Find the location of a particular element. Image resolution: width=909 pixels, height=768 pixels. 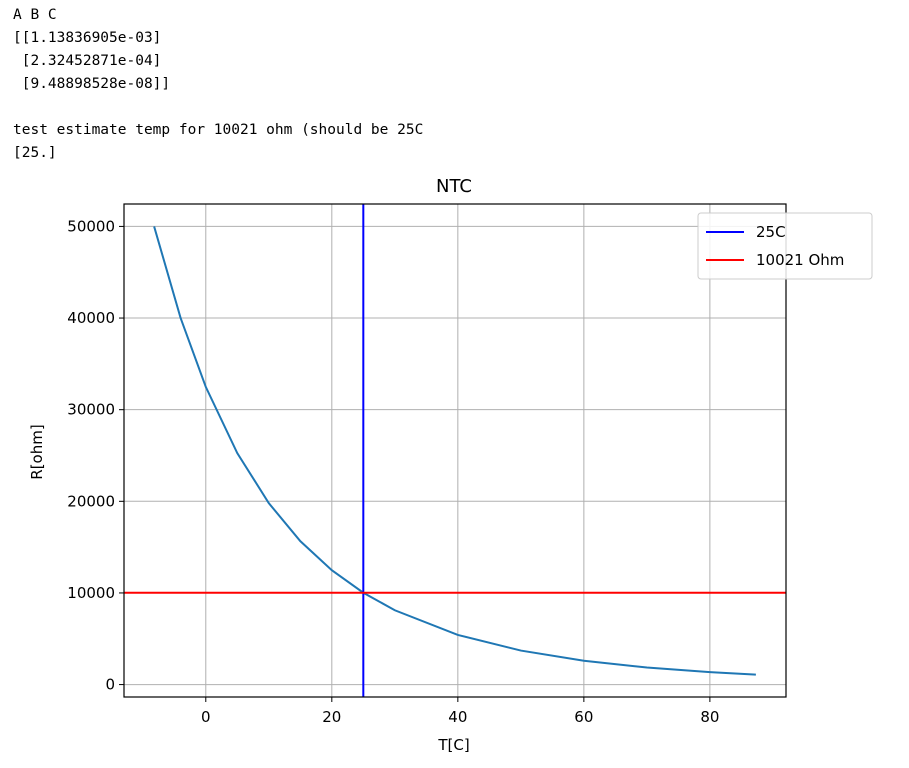

output-line: [2.32452871e-04] is located at coordinates (87, 61).